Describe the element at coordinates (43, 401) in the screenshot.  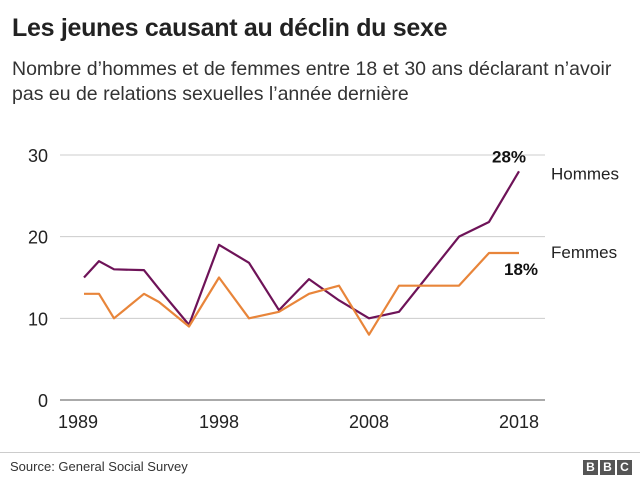
I see `y-tick-label: 0` at that location.